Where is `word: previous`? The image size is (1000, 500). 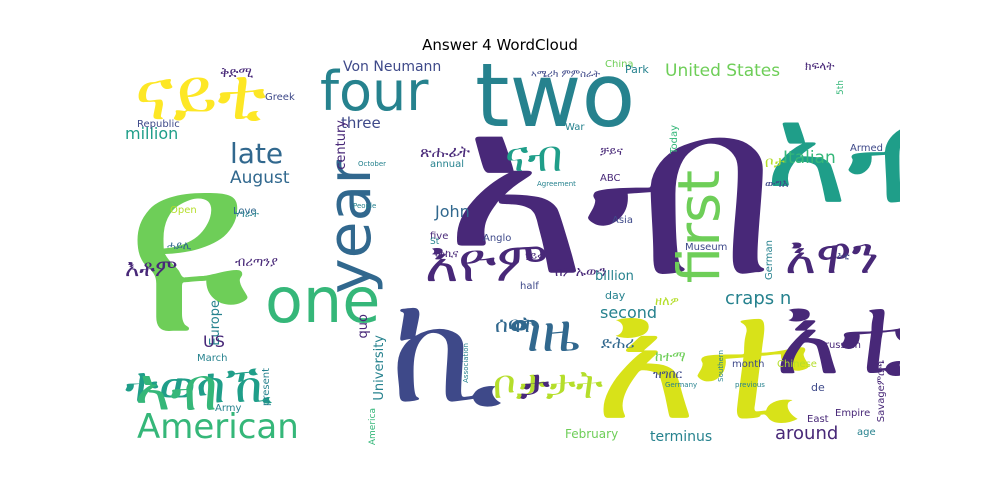 word: previous is located at coordinates (750, 385).